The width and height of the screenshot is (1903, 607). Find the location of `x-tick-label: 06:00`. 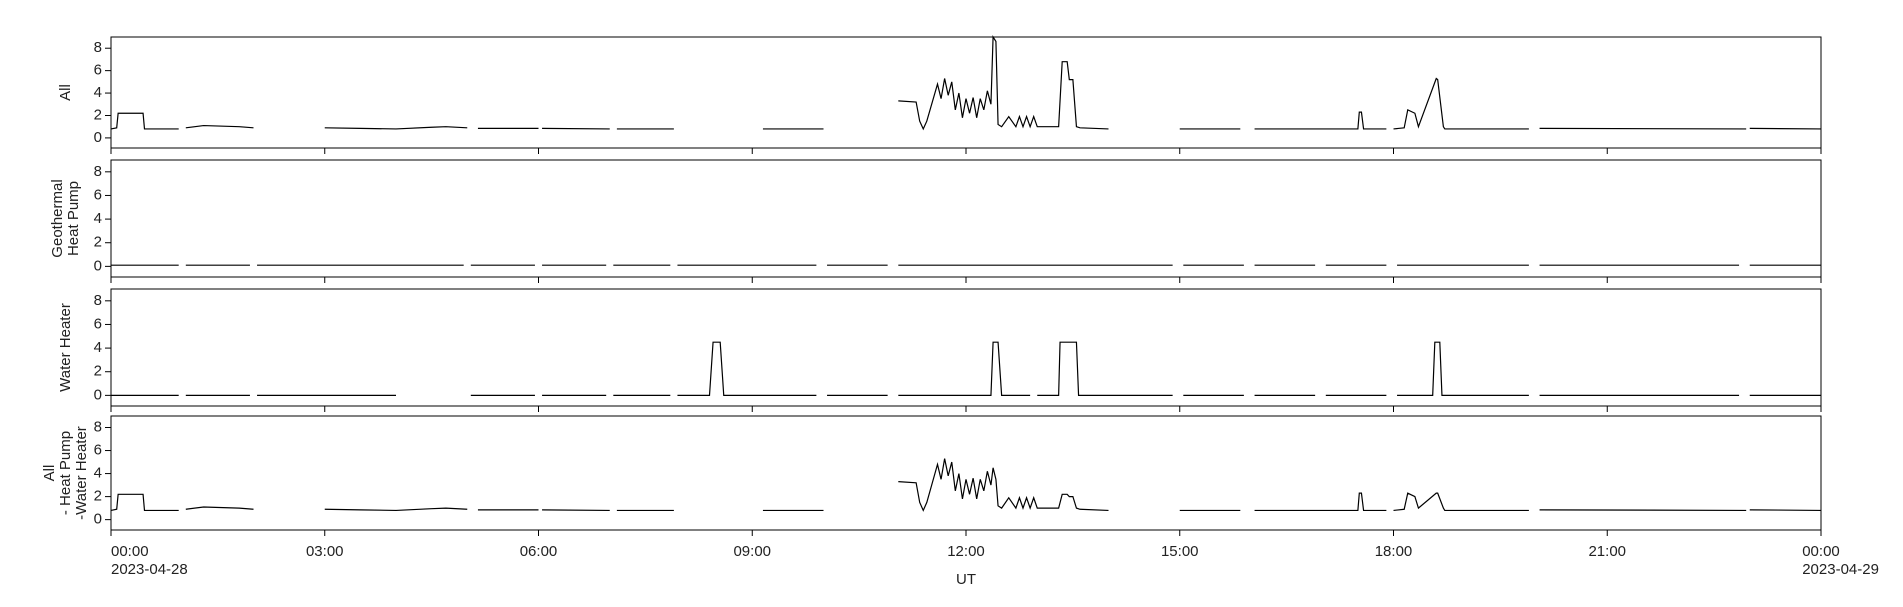

x-tick-label: 06:00 is located at coordinates (539, 551).